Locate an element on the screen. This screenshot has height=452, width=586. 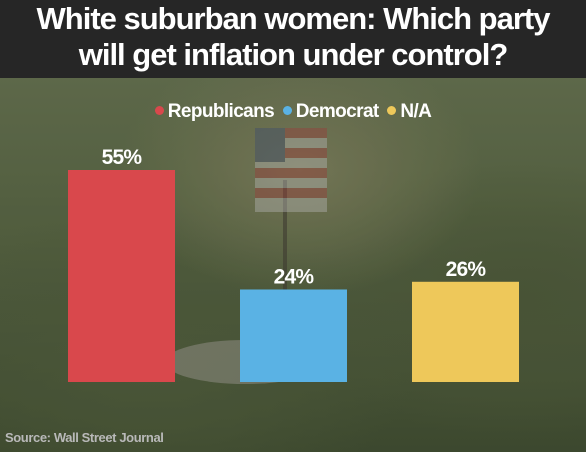
legend-swatch-republicans is located at coordinates (159, 110).